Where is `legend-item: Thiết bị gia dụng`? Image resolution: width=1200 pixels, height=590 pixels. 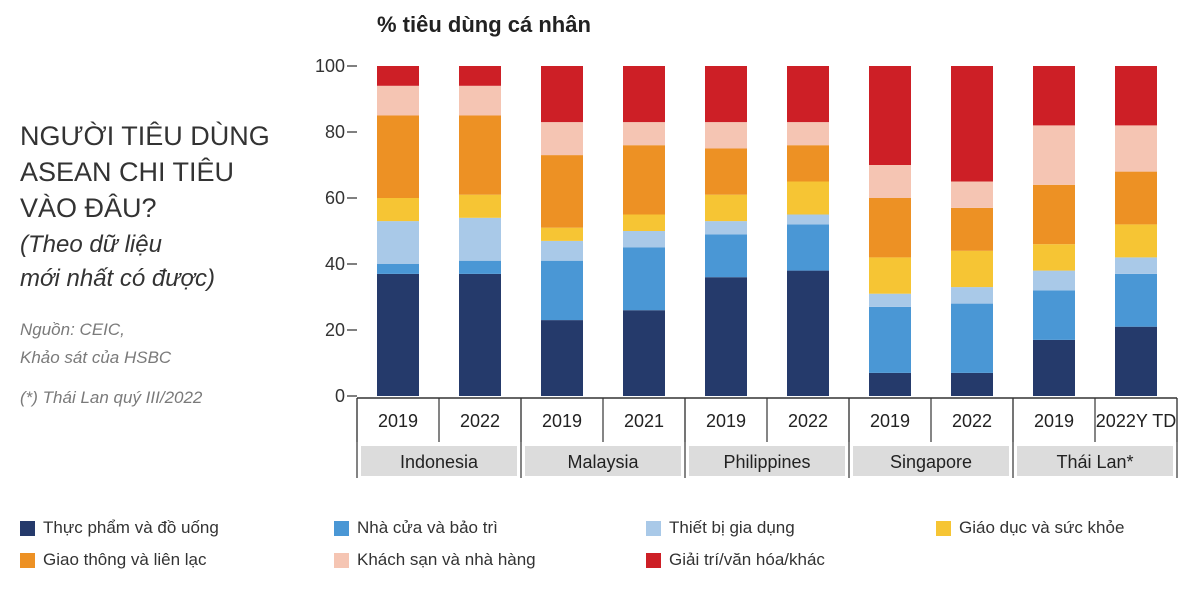
legend-item: Thiết bị gia dụng is located at coordinates (720, 528).